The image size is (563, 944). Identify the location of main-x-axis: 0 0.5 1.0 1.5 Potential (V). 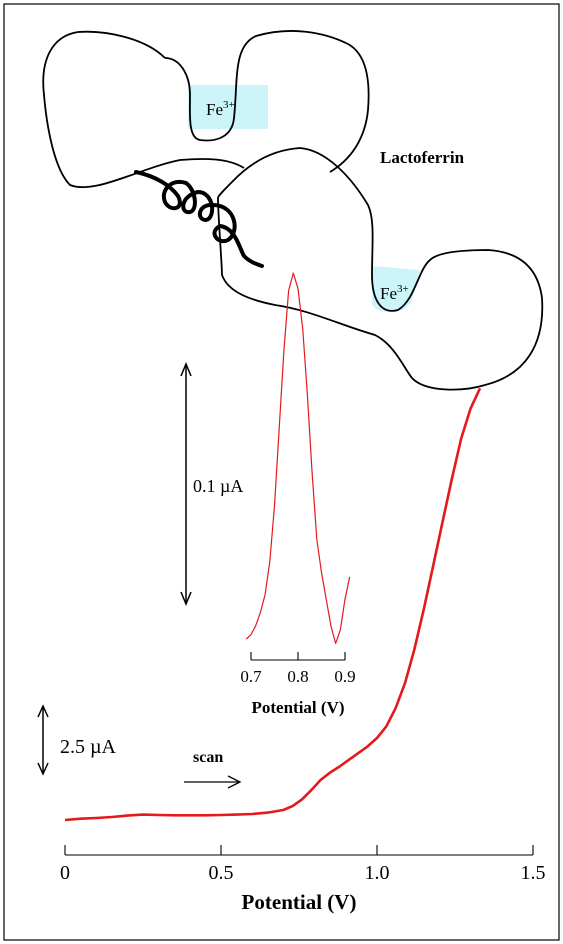
(303, 879).